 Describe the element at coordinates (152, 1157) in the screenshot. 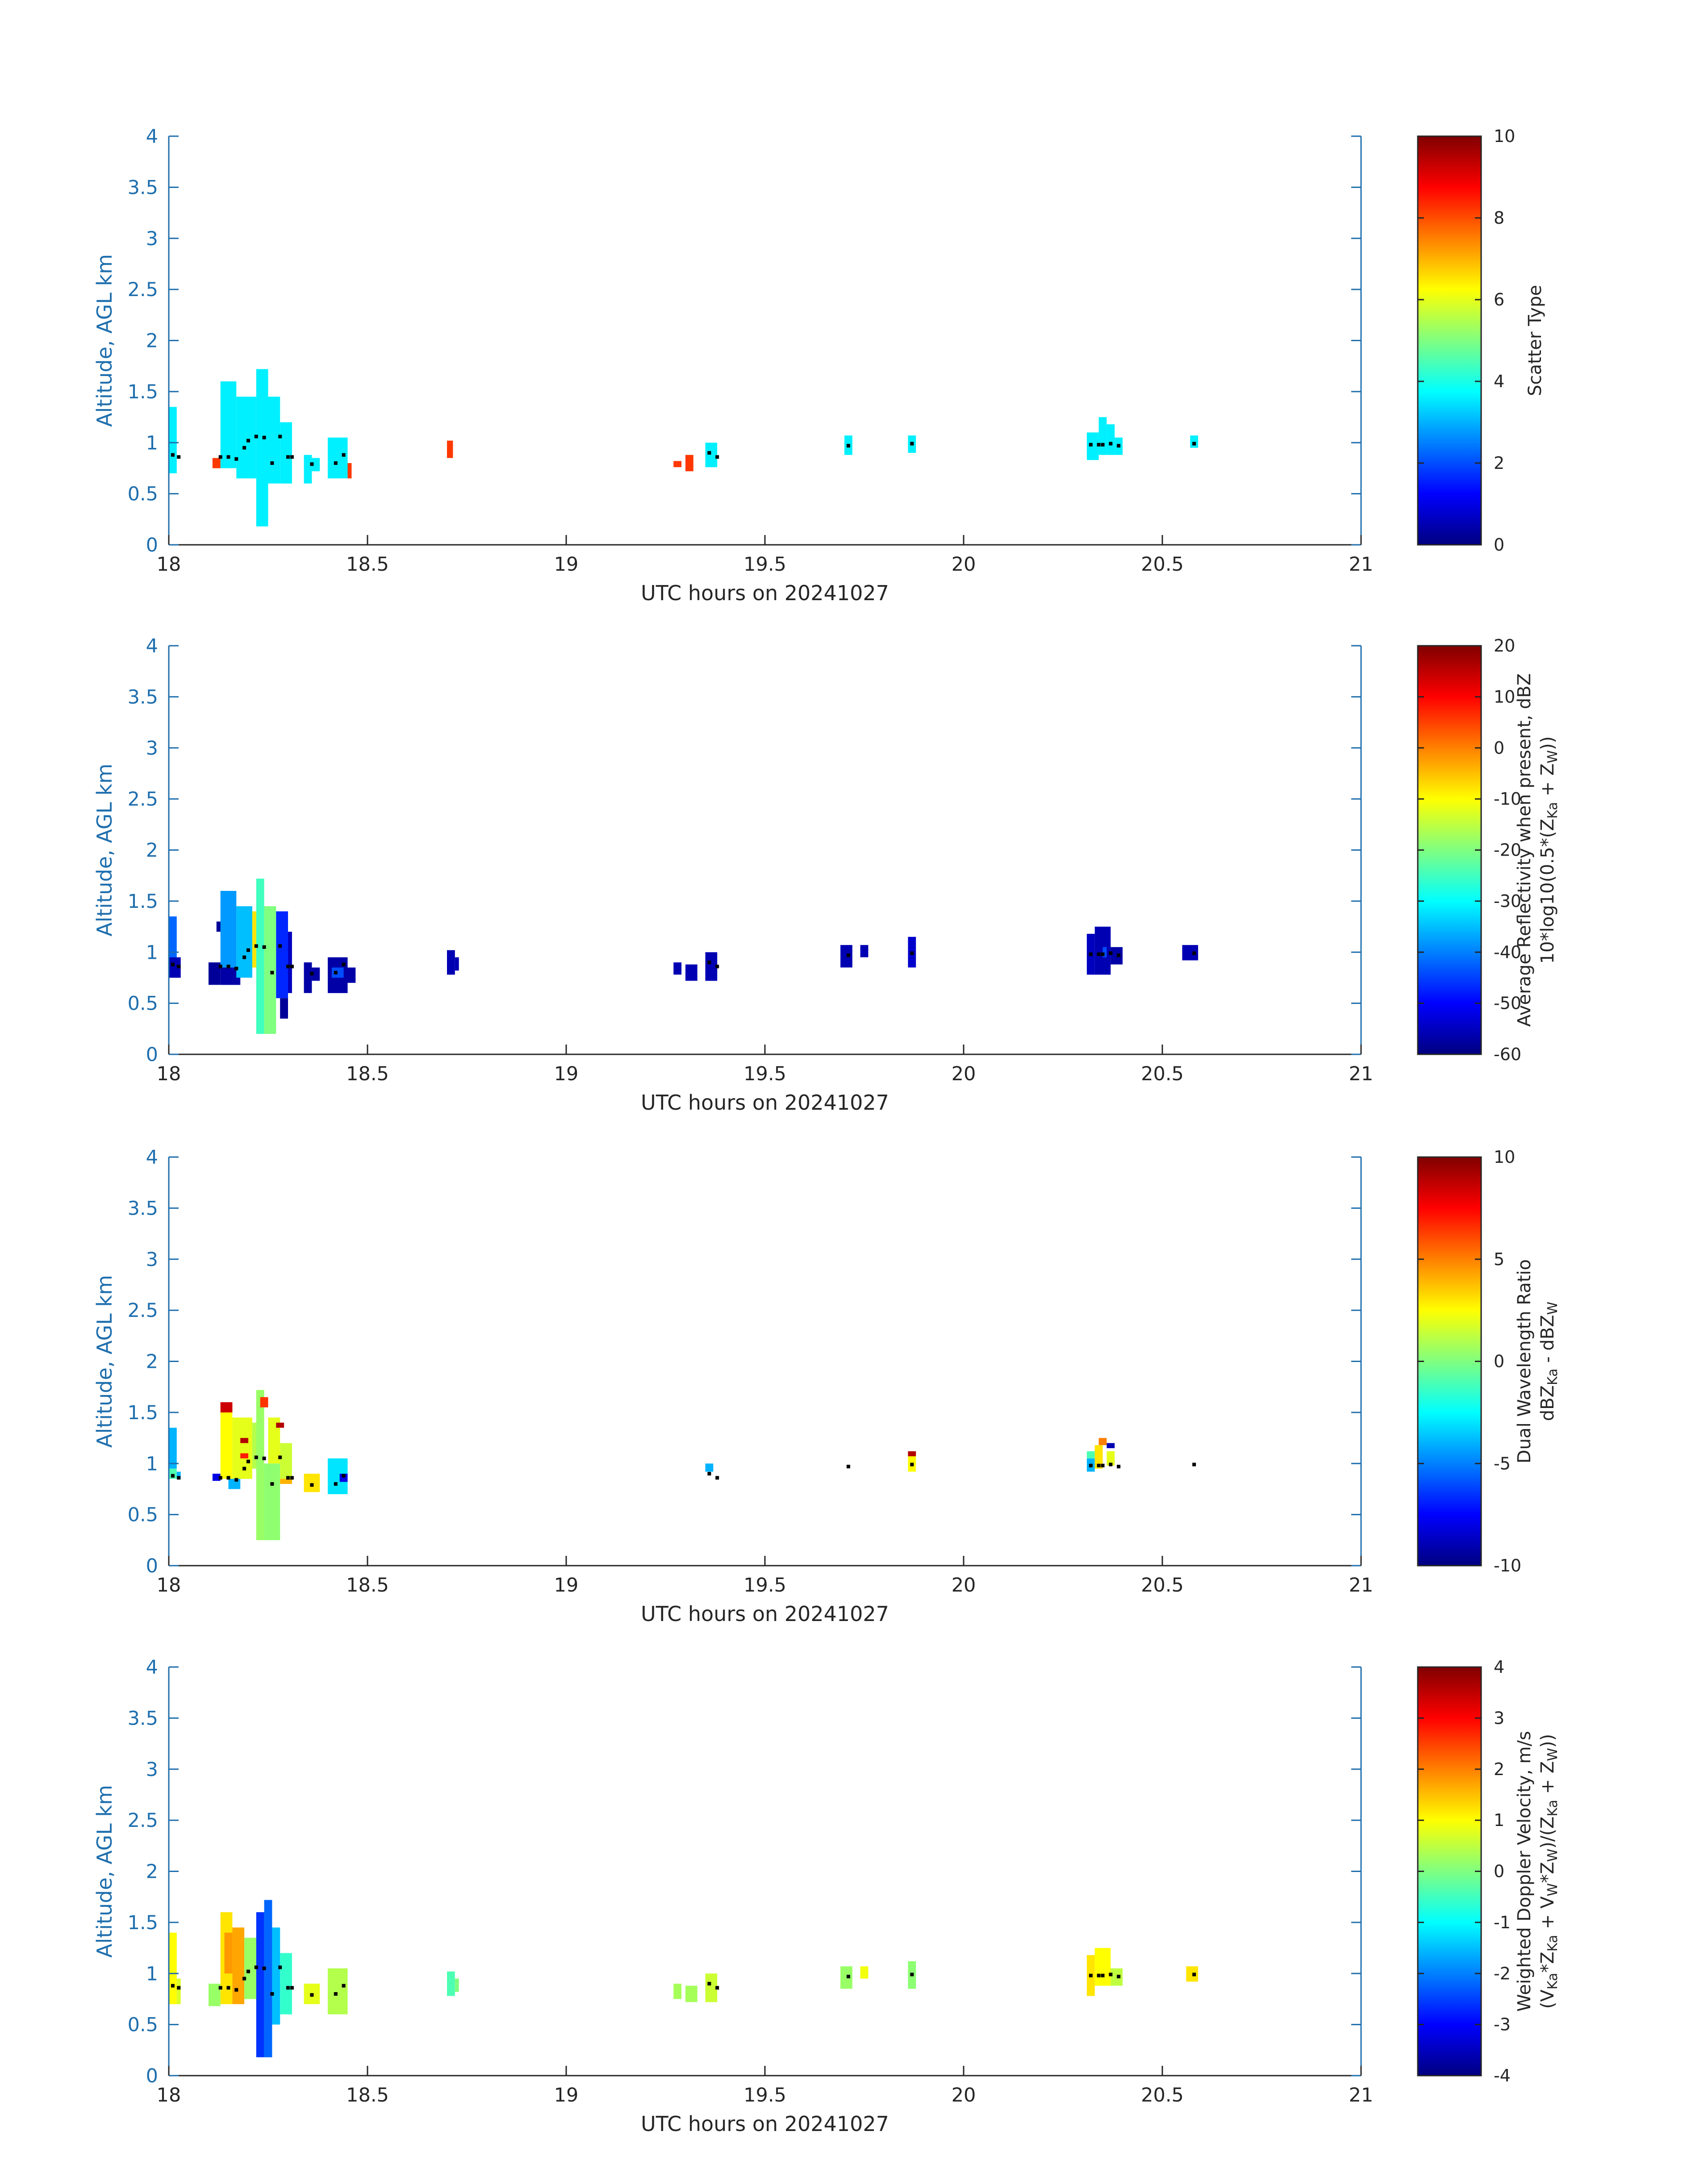

I see `y-tick-label: 4` at that location.